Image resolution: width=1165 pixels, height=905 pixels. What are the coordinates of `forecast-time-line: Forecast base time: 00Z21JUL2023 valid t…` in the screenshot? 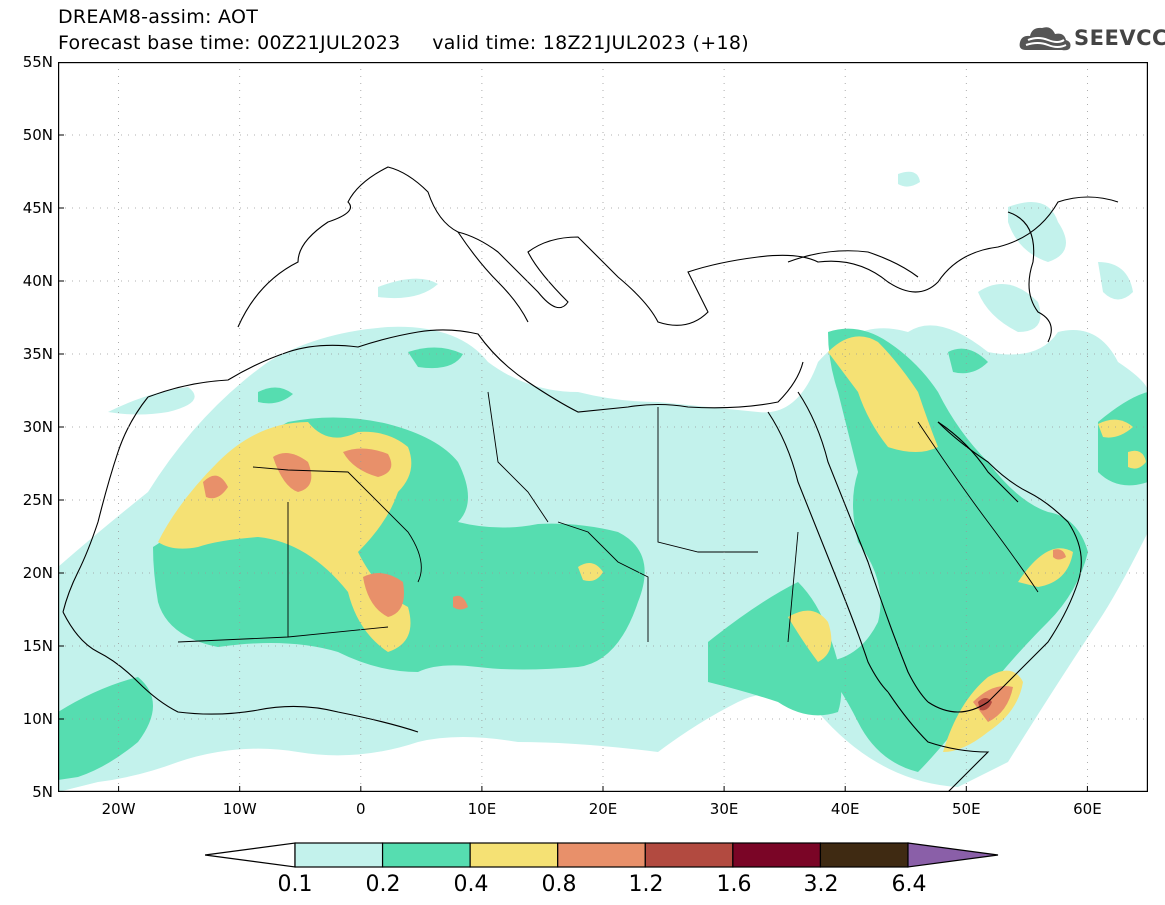 It's located at (403, 43).